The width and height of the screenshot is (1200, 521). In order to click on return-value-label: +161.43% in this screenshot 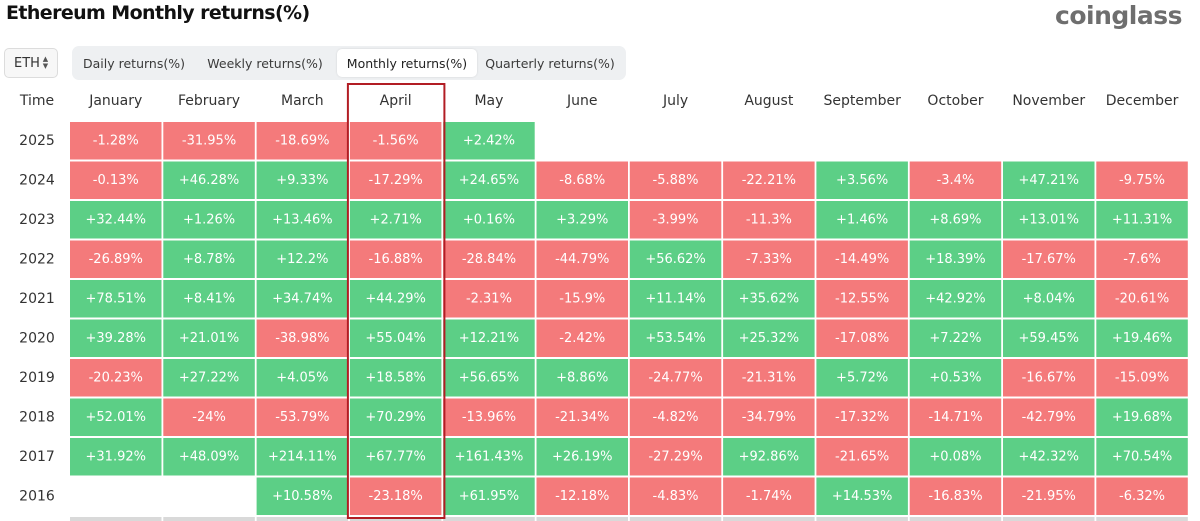, I will do `click(489, 456)`.